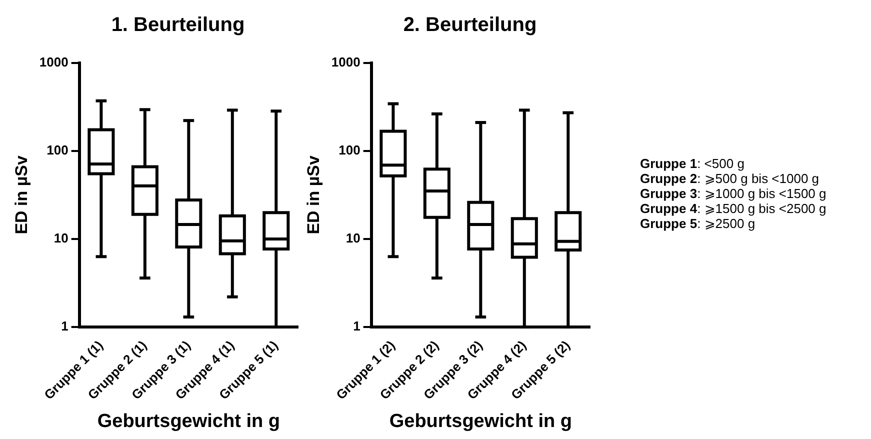 The width and height of the screenshot is (871, 439). Describe the element at coordinates (733, 208) in the screenshot. I see `text: Gruppe 4: ⩾1500 g bis <2500 g` at that location.